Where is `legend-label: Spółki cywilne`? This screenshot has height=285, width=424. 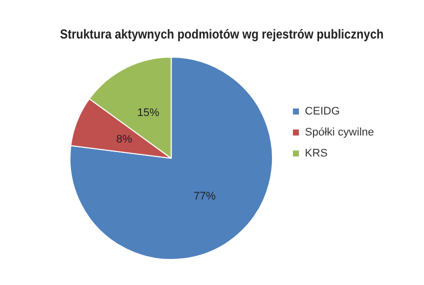
legend-label: Spółki cywilne is located at coordinates (339, 132).